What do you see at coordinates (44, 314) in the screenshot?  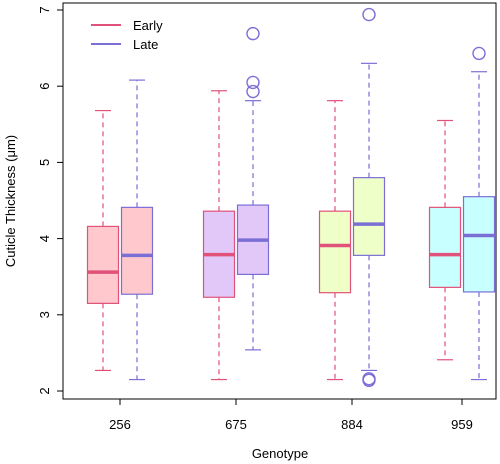 I see `y-tick-label-1: 3` at bounding box center [44, 314].